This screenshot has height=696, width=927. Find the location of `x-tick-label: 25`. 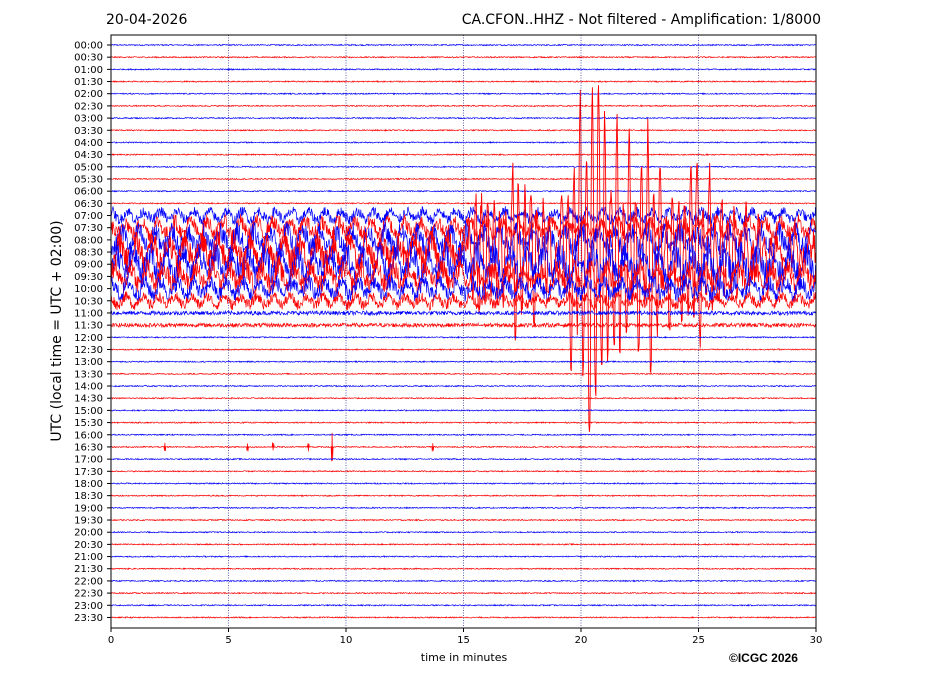

x-tick-label: 25 is located at coordinates (698, 640).